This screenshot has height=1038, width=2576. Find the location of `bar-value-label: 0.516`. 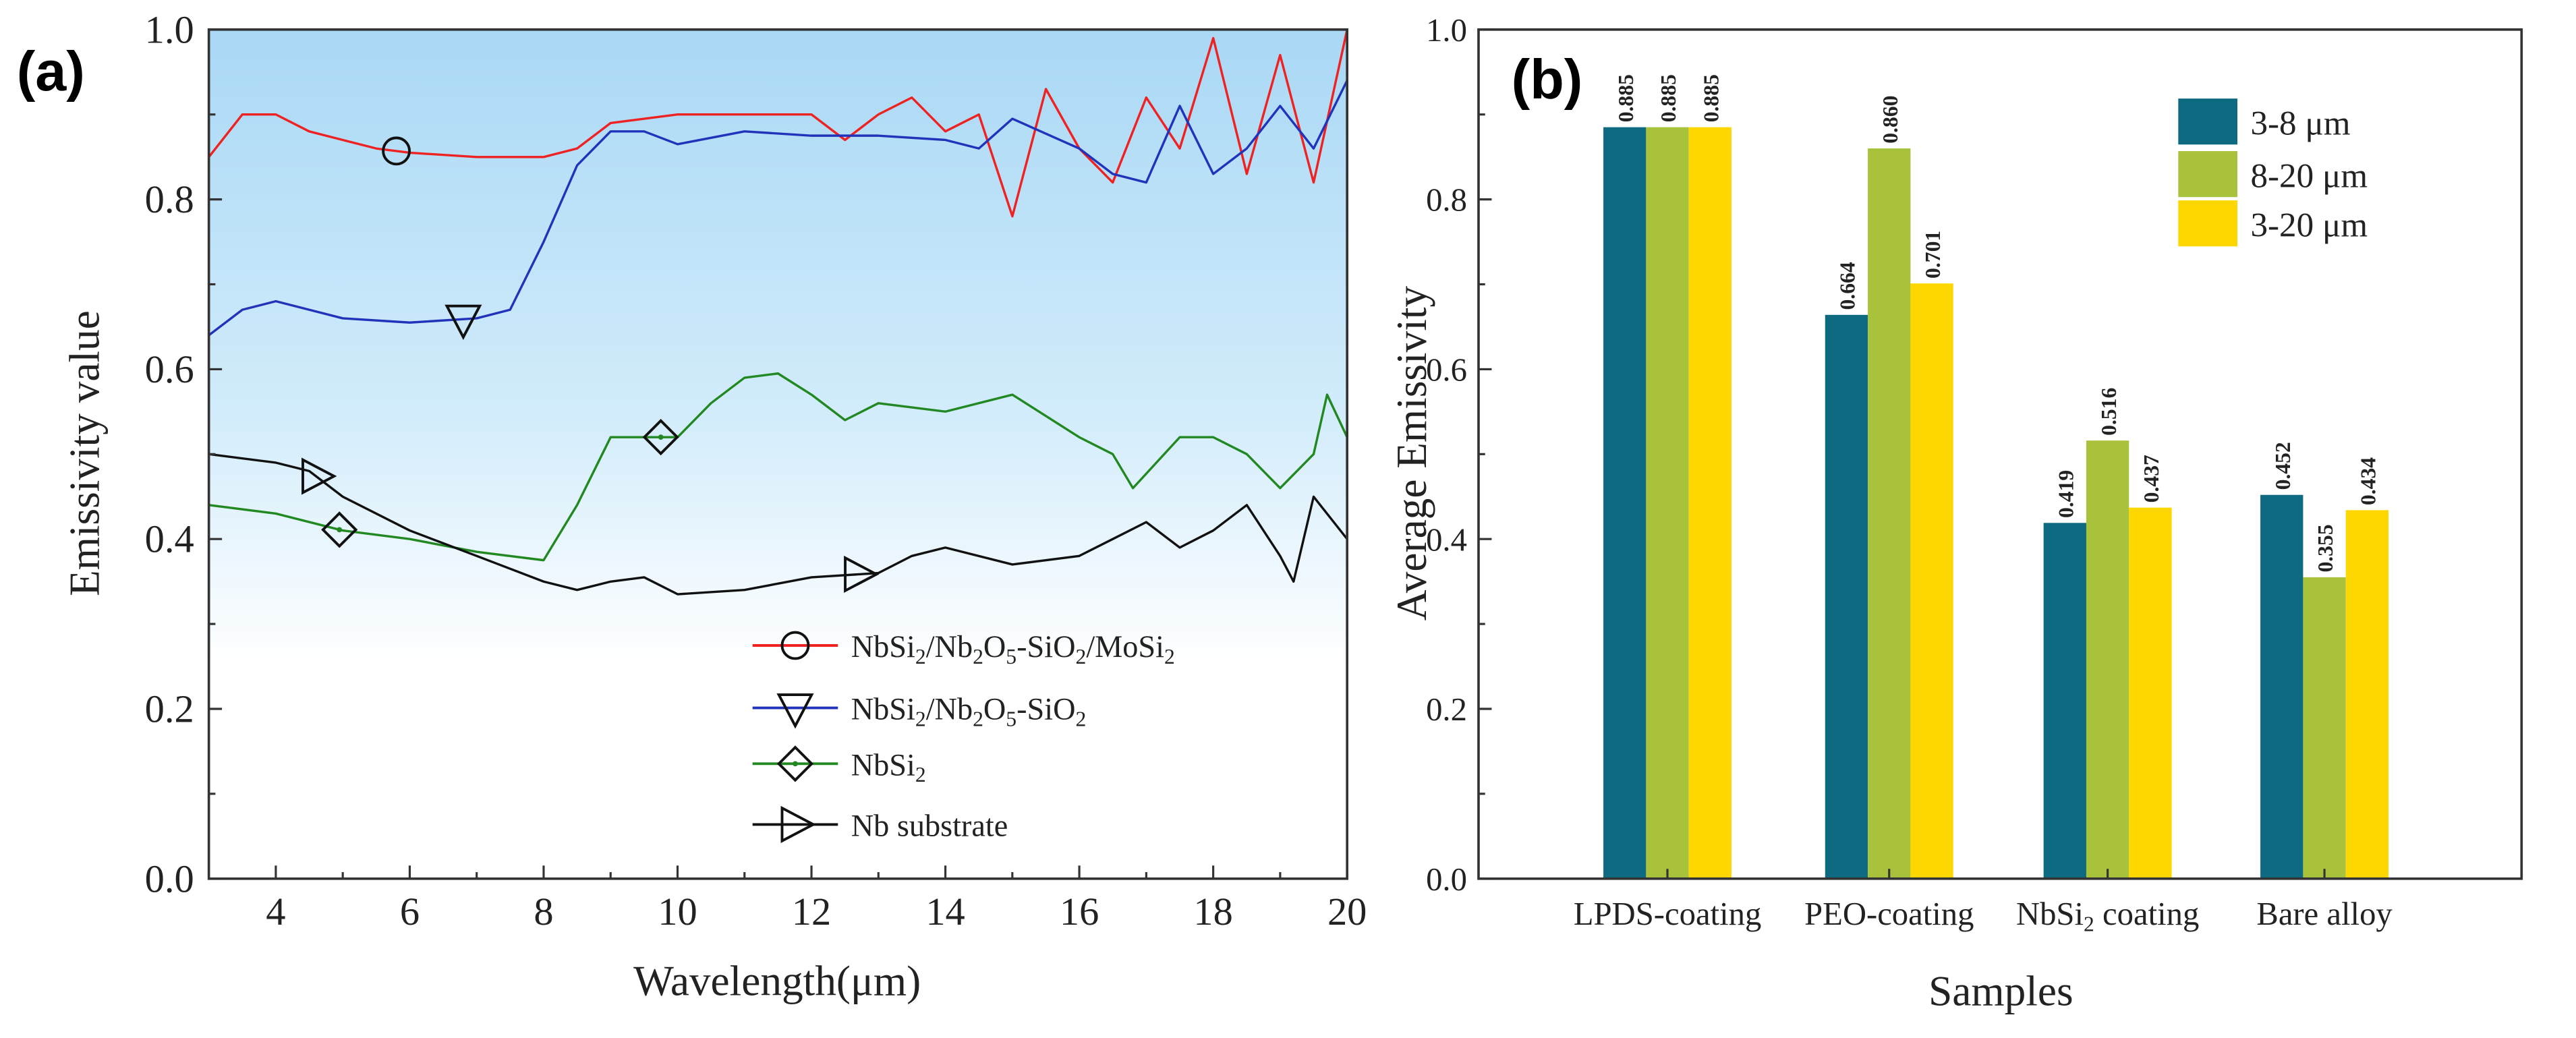

bar-value-label: 0.516 is located at coordinates (2109, 412).